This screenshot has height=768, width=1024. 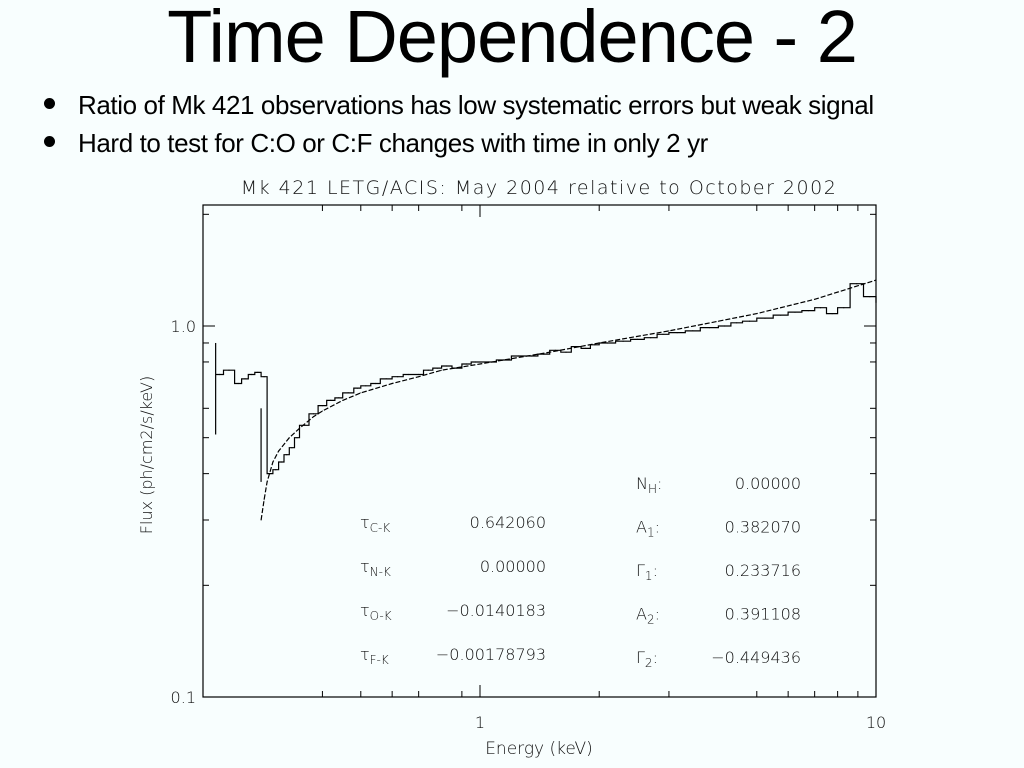 I want to click on param-label: τC-K, so click(x=375, y=524).